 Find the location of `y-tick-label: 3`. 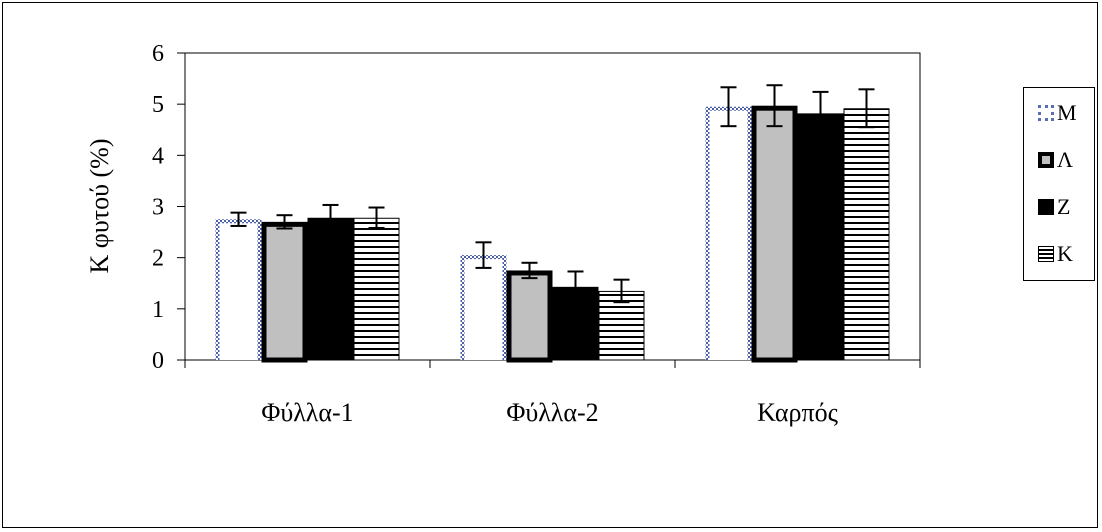

y-tick-label: 3 is located at coordinates (158, 208).